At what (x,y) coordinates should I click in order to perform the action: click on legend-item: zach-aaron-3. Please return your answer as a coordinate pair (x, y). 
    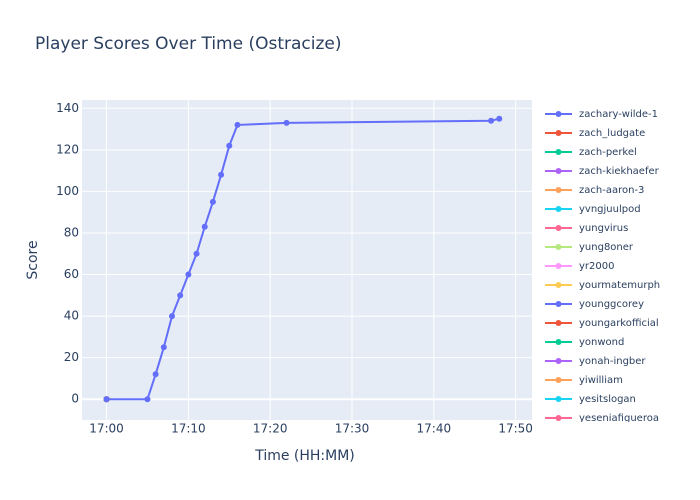
    Looking at the image, I should click on (594, 190).